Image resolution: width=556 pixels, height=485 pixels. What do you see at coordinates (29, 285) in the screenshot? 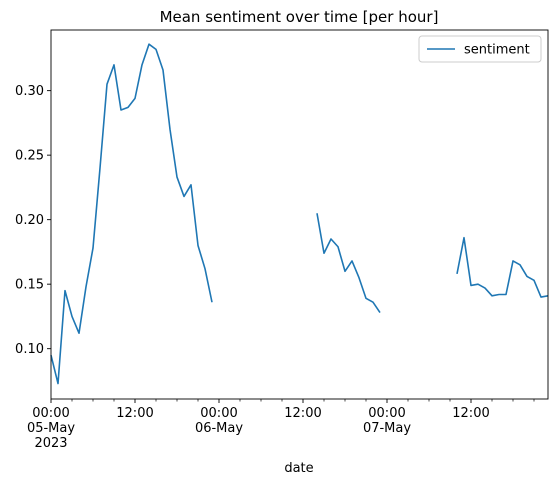
I see `y-tick-label: 0.15` at bounding box center [29, 285].